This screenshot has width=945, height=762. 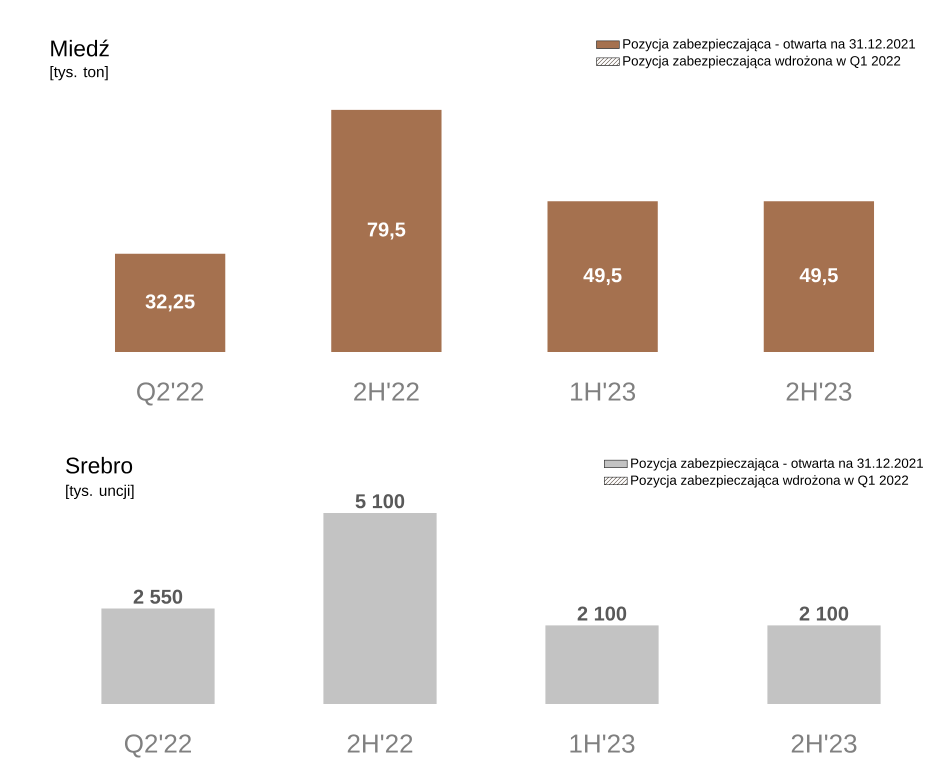 I want to click on y-axis-title: [tys. ton], so click(x=79, y=73).